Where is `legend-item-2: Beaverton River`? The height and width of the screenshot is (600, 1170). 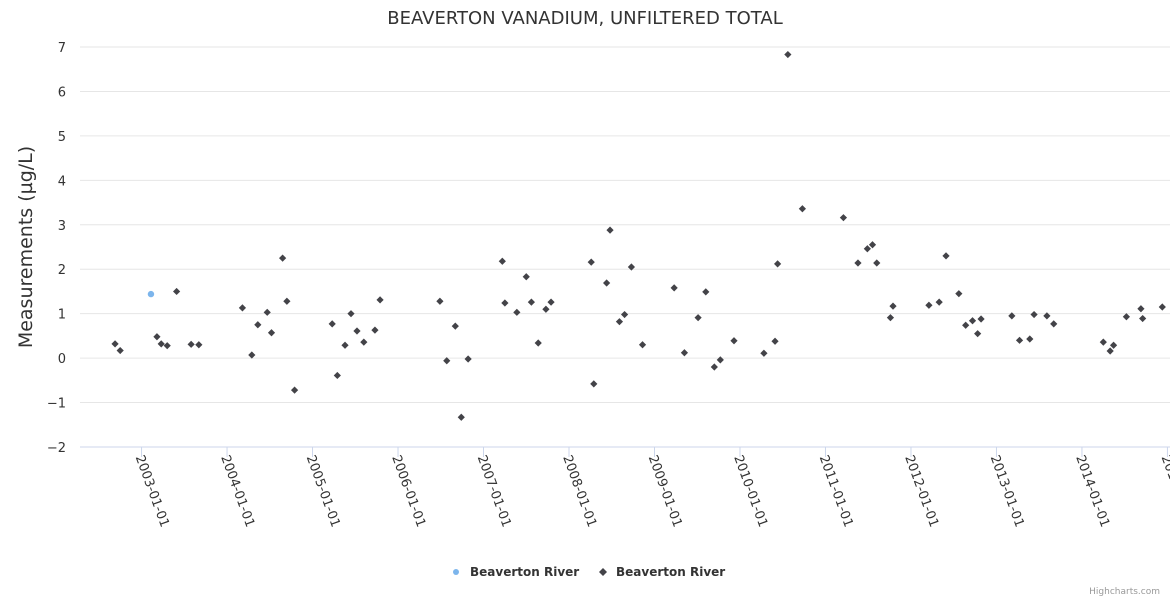
legend-item-2: Beaverton River is located at coordinates (662, 572).